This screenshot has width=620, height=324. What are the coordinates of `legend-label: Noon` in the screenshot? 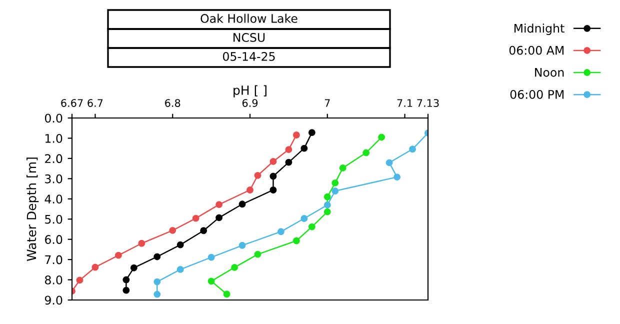 It's located at (549, 72).